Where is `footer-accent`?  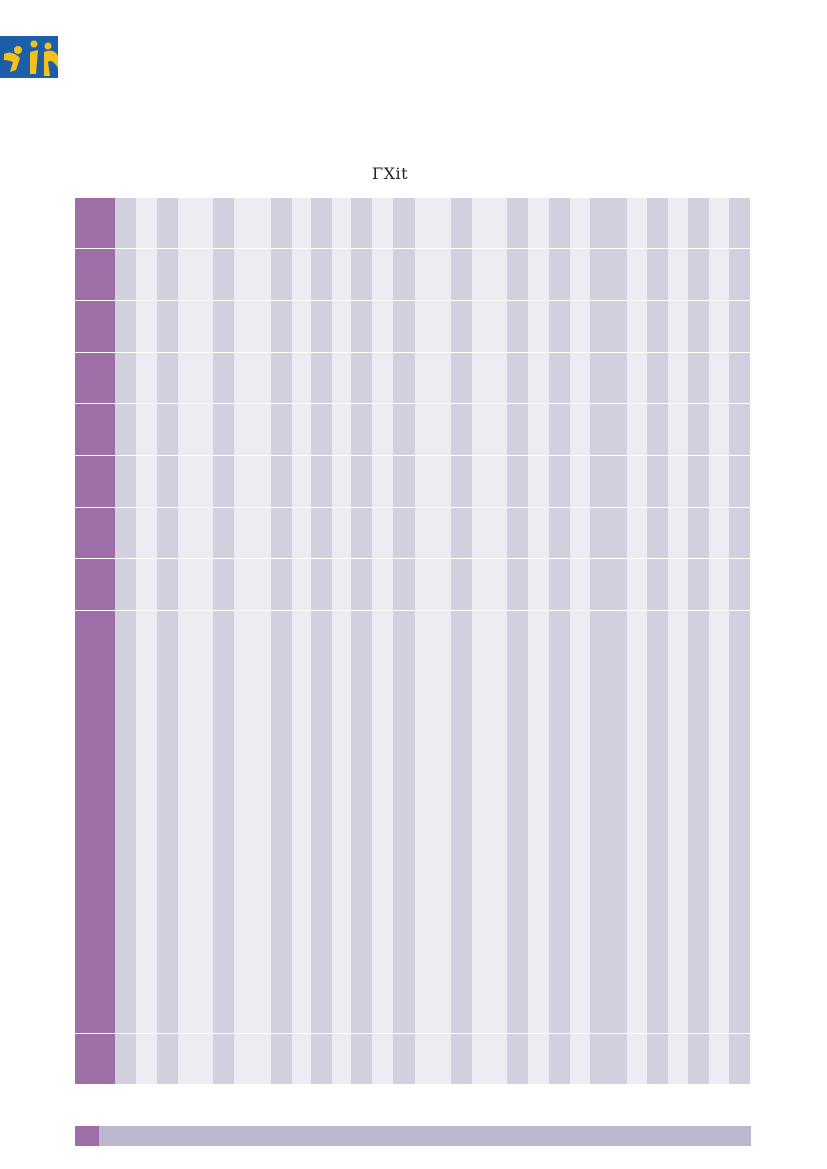 footer-accent is located at coordinates (87, 1136).